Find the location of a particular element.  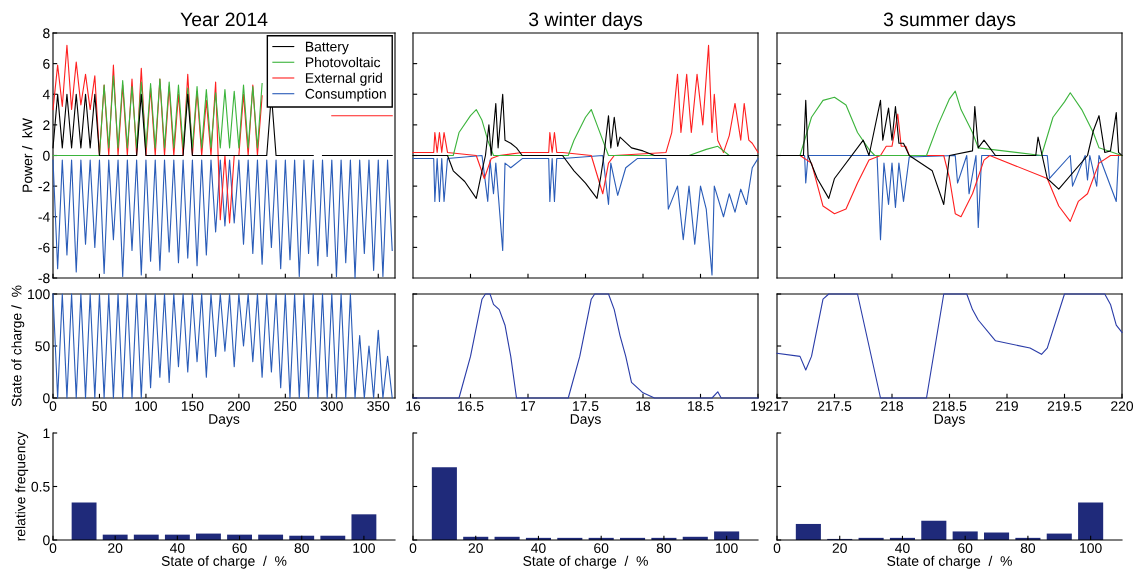

x-tick-label: 18 is located at coordinates (643, 406).